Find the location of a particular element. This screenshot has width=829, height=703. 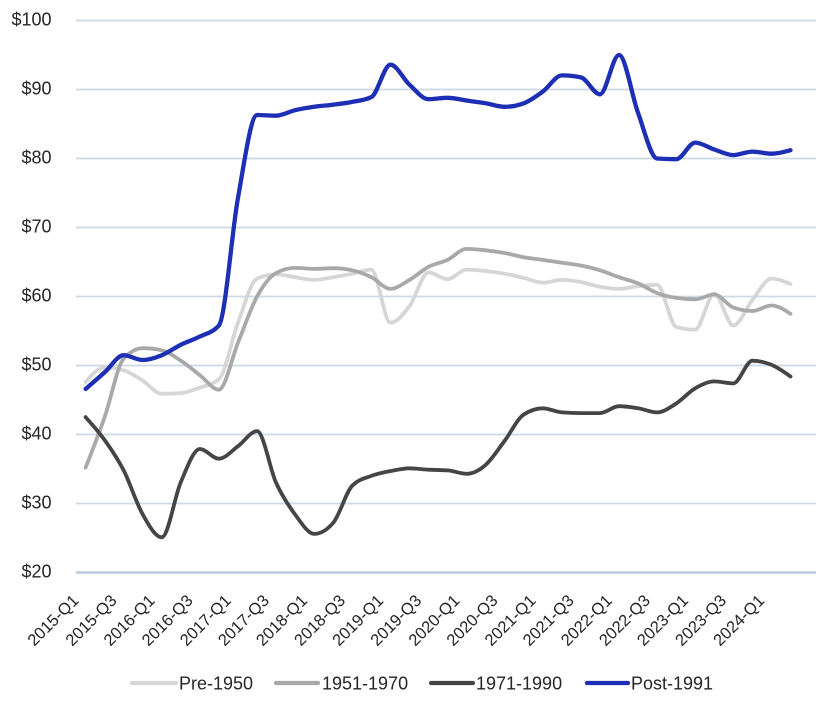

svg-text: $30 is located at coordinates (36, 502).